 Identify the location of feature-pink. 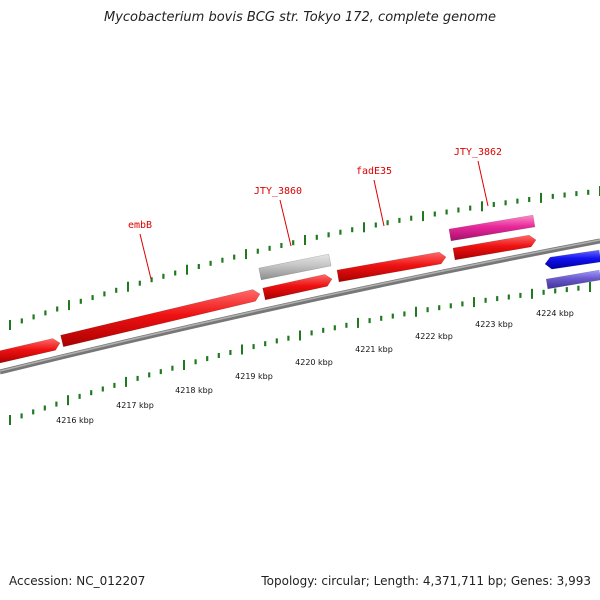
(492, 228).